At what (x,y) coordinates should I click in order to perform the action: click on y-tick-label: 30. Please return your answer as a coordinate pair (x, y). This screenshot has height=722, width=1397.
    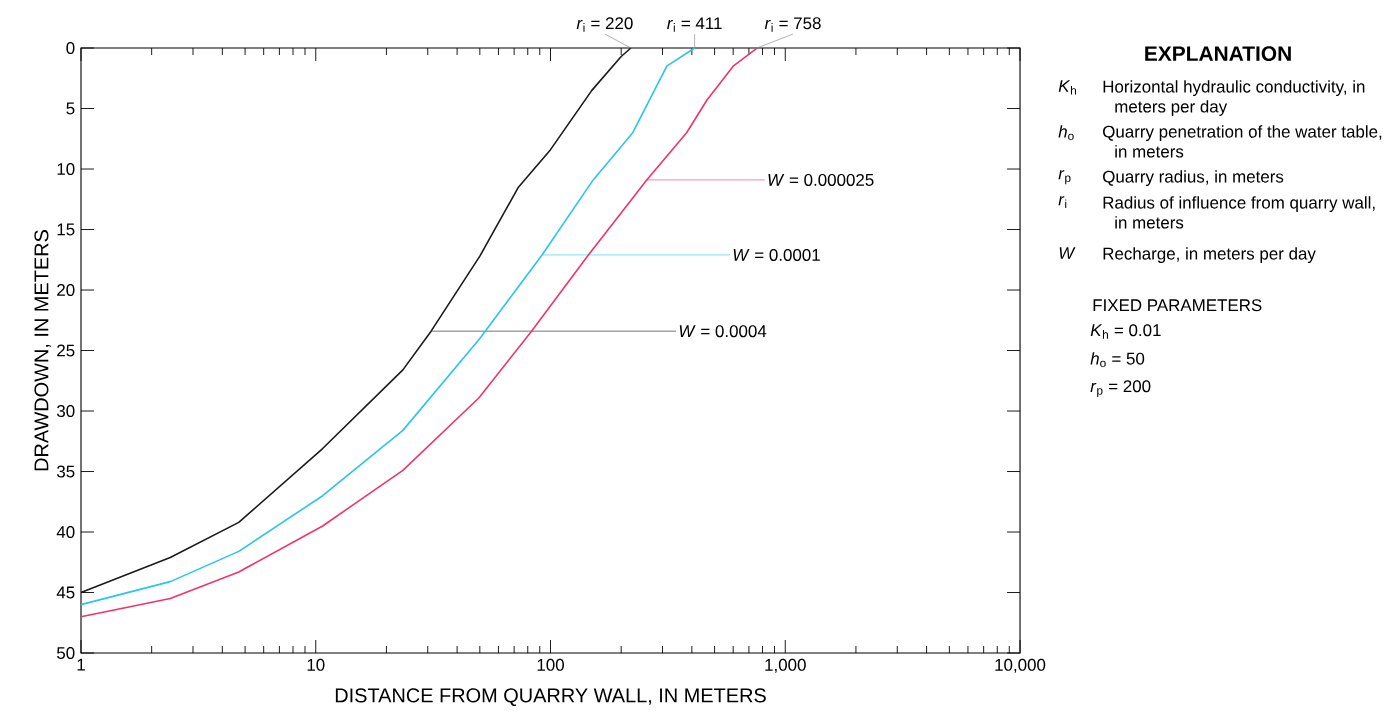
    Looking at the image, I should click on (65, 411).